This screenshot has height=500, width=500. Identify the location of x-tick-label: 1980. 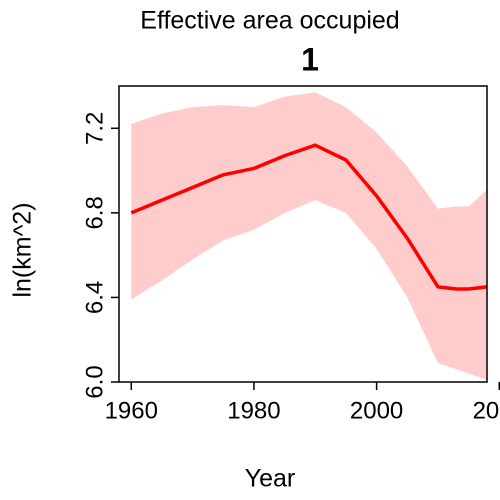
(253, 410).